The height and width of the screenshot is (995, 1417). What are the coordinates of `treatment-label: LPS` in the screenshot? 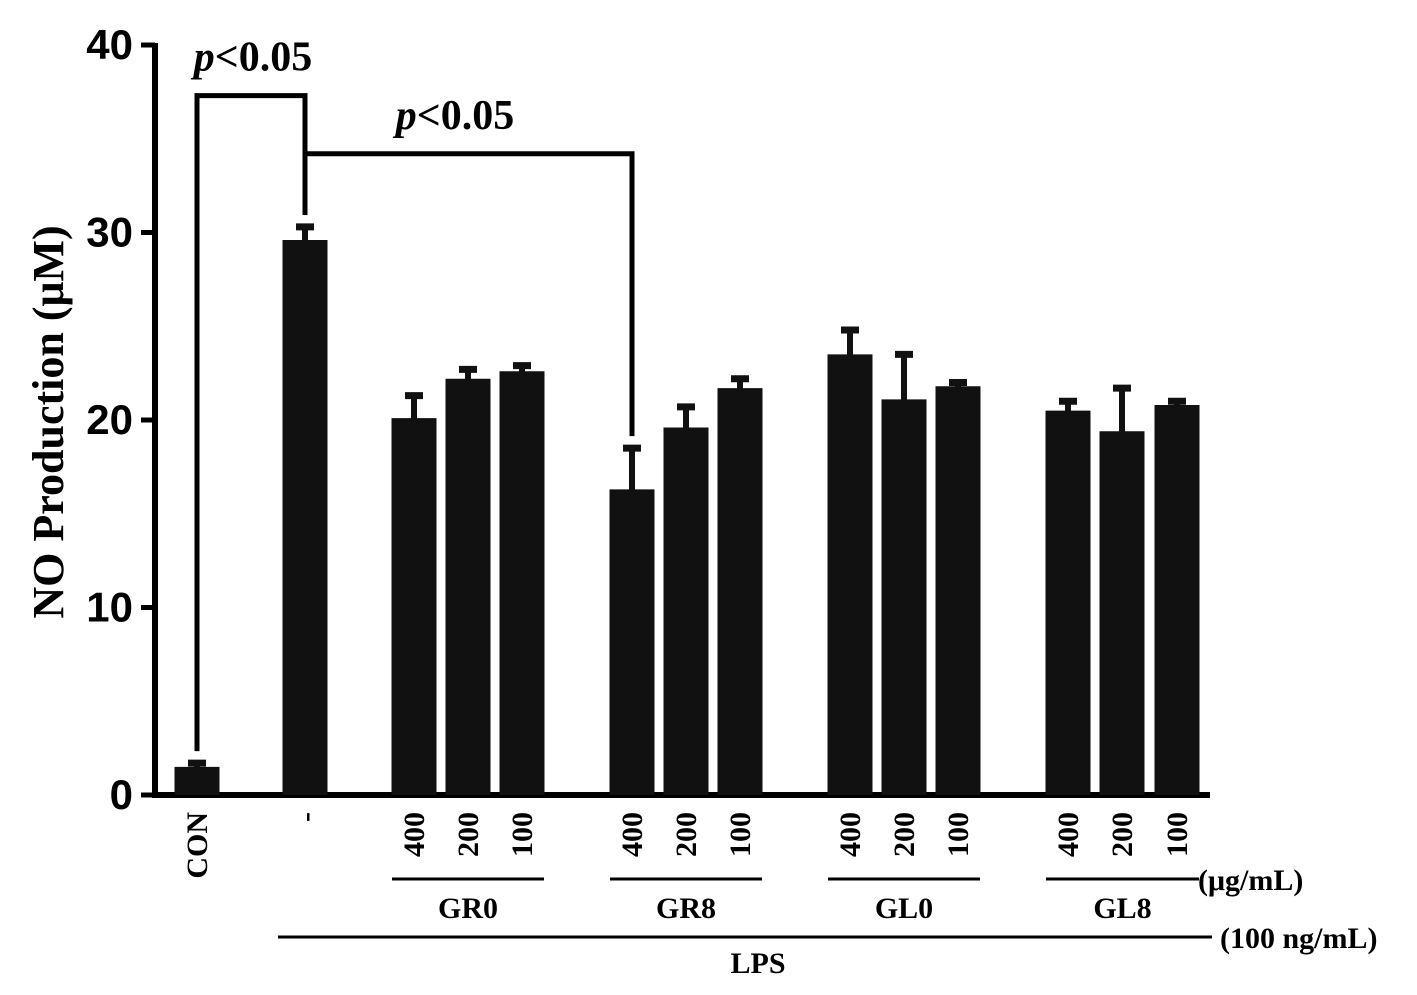 It's located at (757, 963).